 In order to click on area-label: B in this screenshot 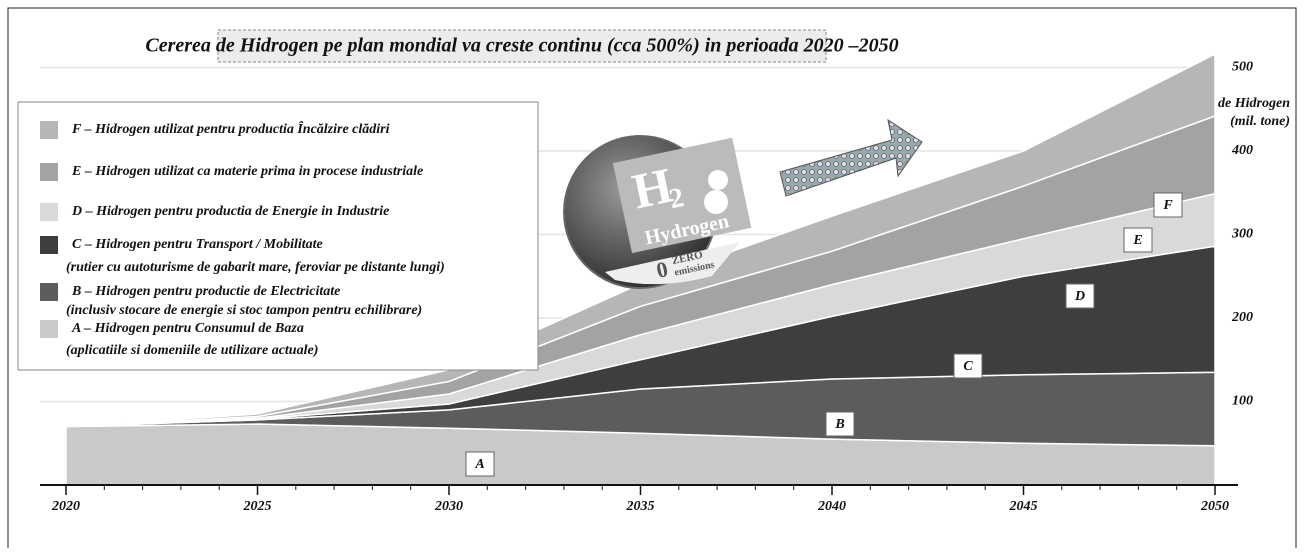, I will do `click(839, 424)`.